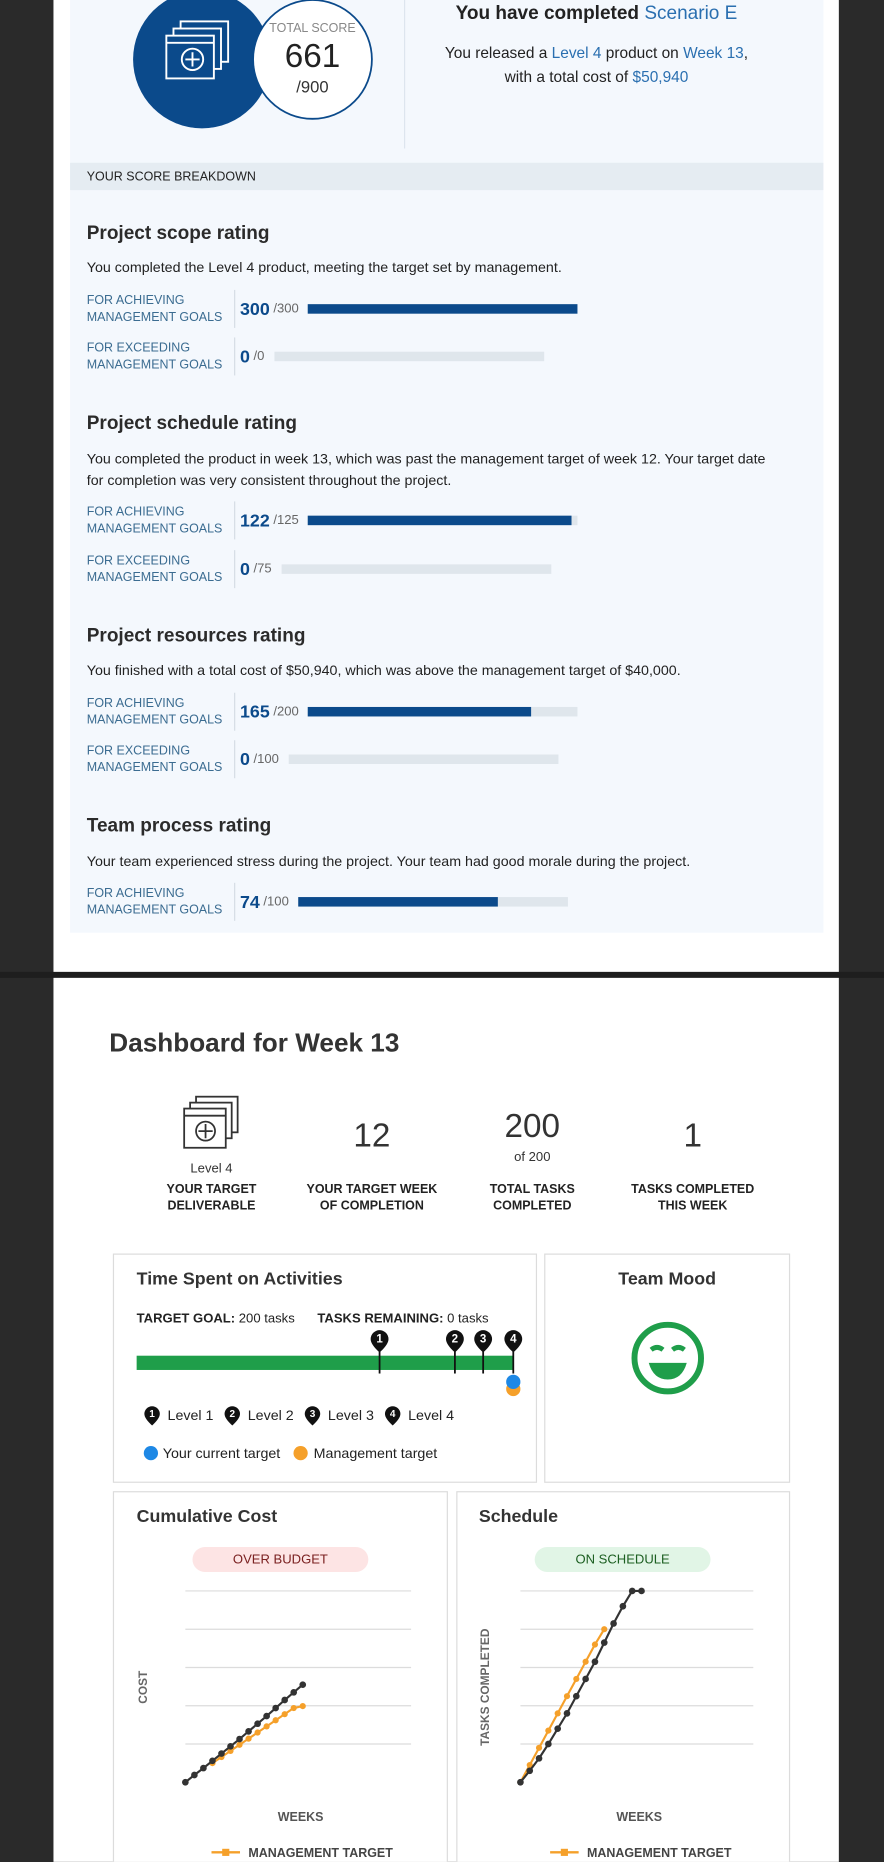  I want to click on pin-number: 1, so click(379, 1340).